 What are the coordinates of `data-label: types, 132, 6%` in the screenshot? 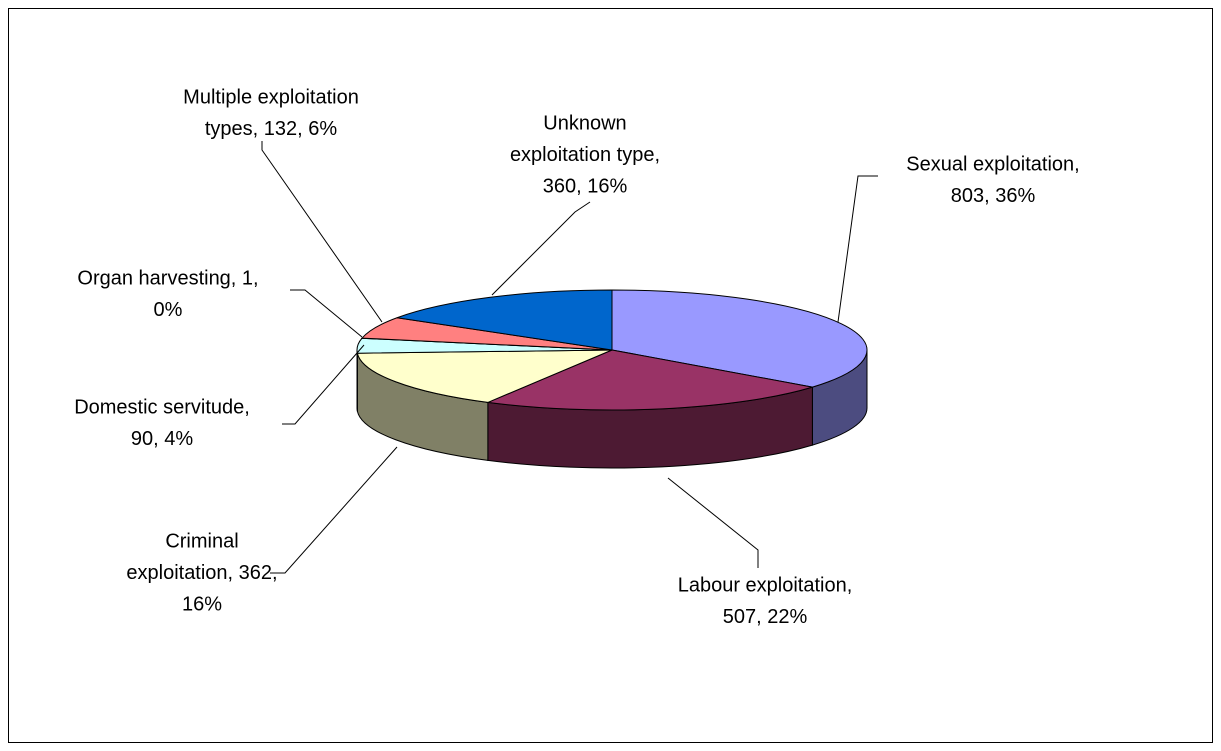 It's located at (271, 129).